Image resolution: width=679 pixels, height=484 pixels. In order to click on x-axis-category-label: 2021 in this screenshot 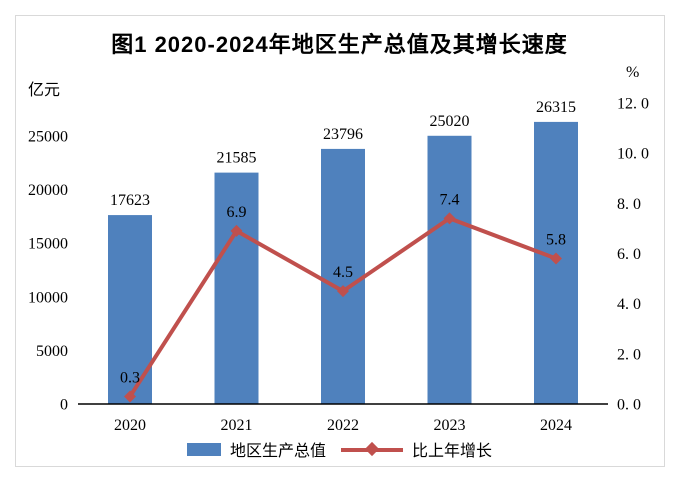, I will do `click(237, 425)`.